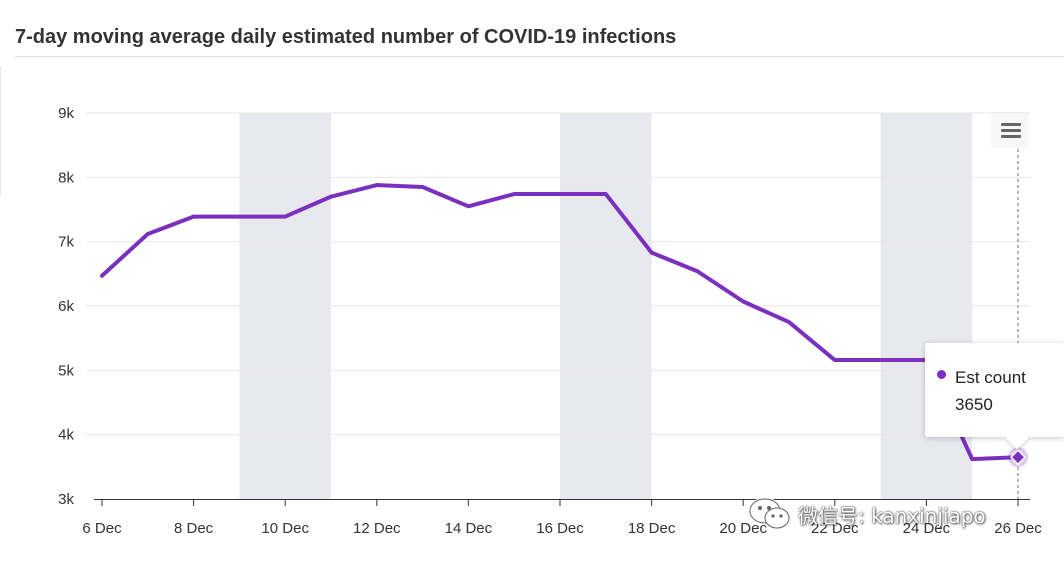  What do you see at coordinates (994, 390) in the screenshot?
I see `tooltip-body: Est count 3650` at bounding box center [994, 390].